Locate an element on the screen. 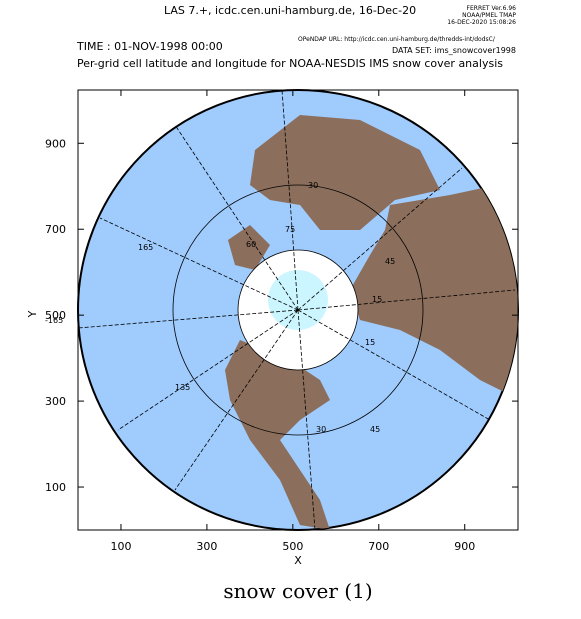 This screenshot has height=619, width=581. graticule-label: 75 is located at coordinates (290, 229).